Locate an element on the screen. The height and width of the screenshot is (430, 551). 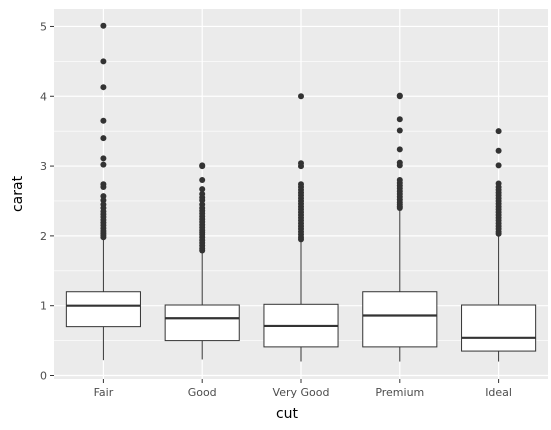
box-good is located at coordinates (202, 261).